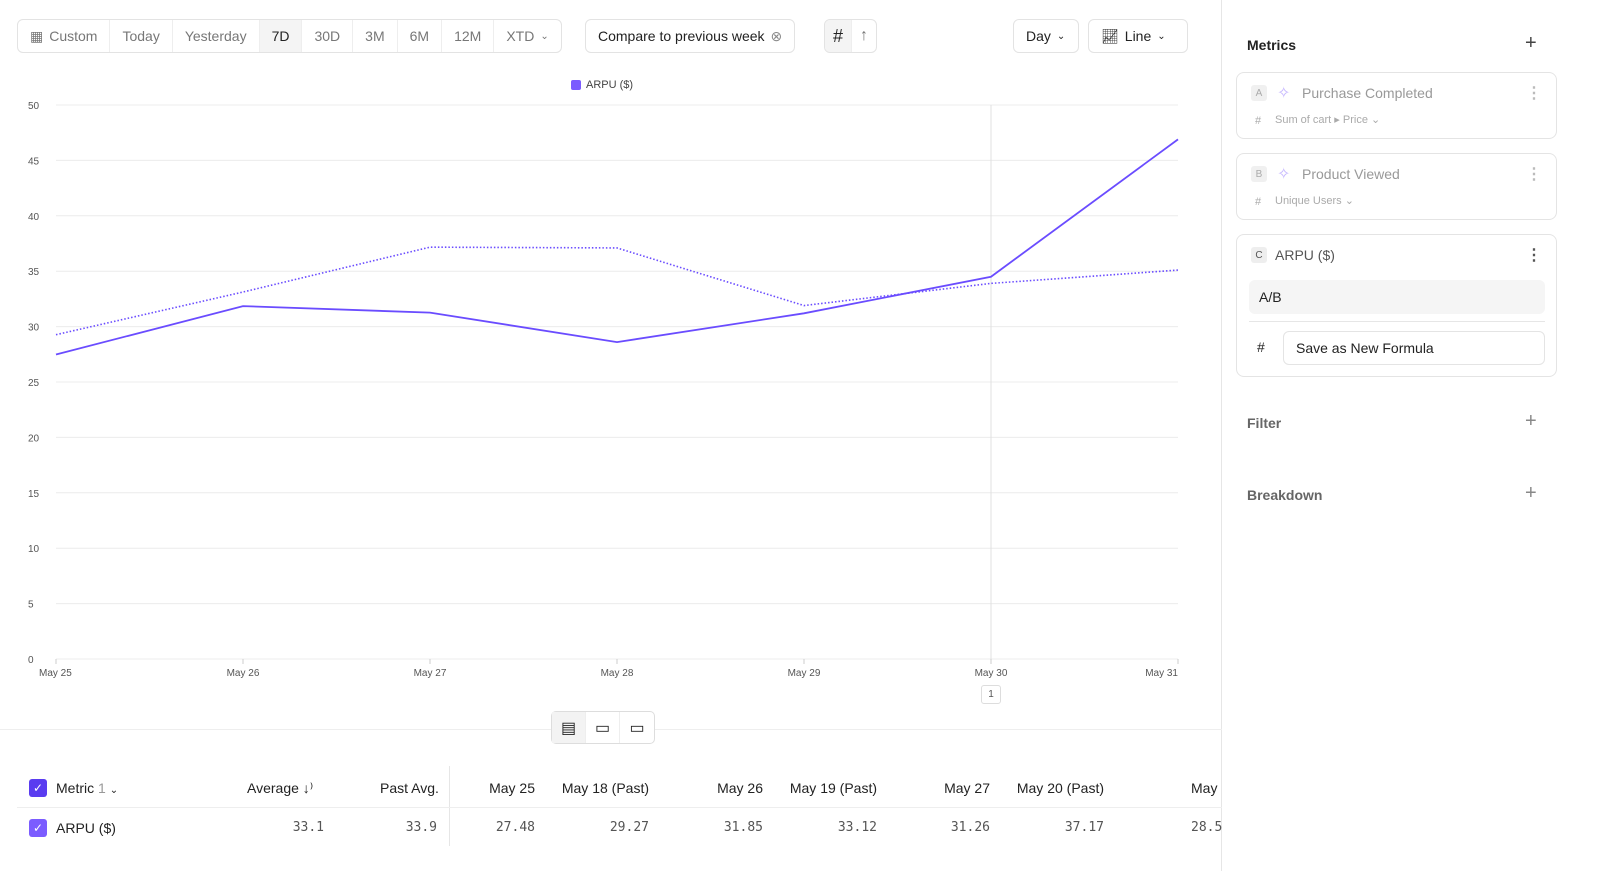 The height and width of the screenshot is (871, 1600). Describe the element at coordinates (527, 36) in the screenshot. I see `range-xtd: XTD ⌄` at that location.